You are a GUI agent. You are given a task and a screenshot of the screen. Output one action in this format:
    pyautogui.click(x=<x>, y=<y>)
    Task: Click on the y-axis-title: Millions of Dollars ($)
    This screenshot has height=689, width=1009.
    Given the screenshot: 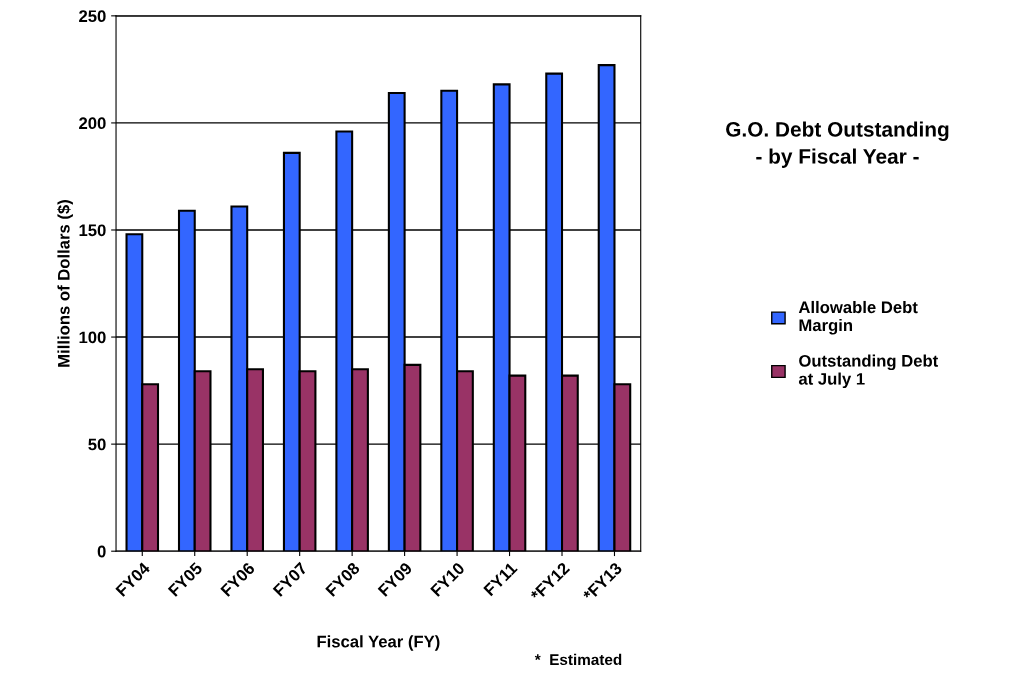 What is the action you would take?
    pyautogui.click(x=65, y=283)
    